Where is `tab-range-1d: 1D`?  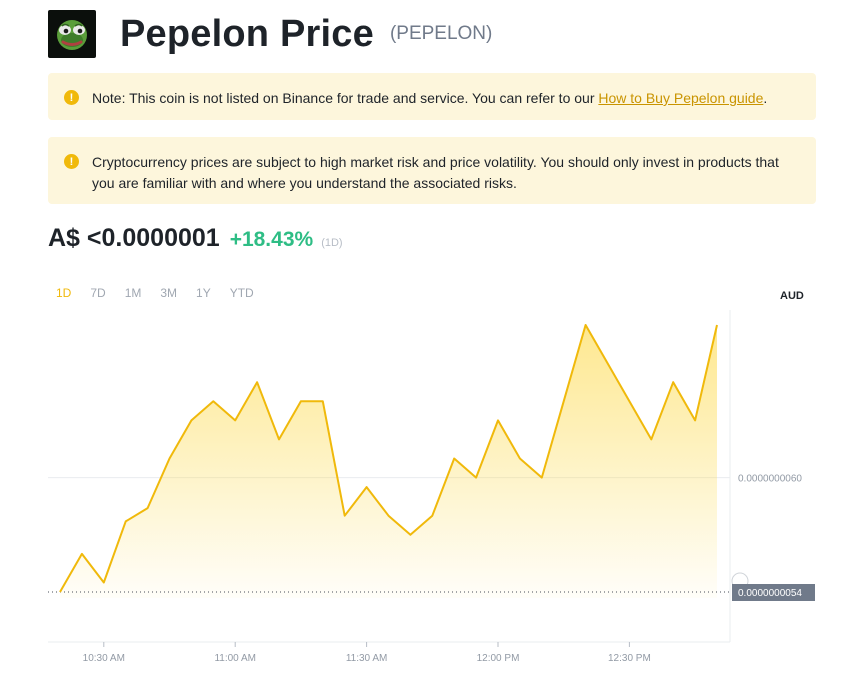
tab-range-1d: 1D is located at coordinates (64, 293).